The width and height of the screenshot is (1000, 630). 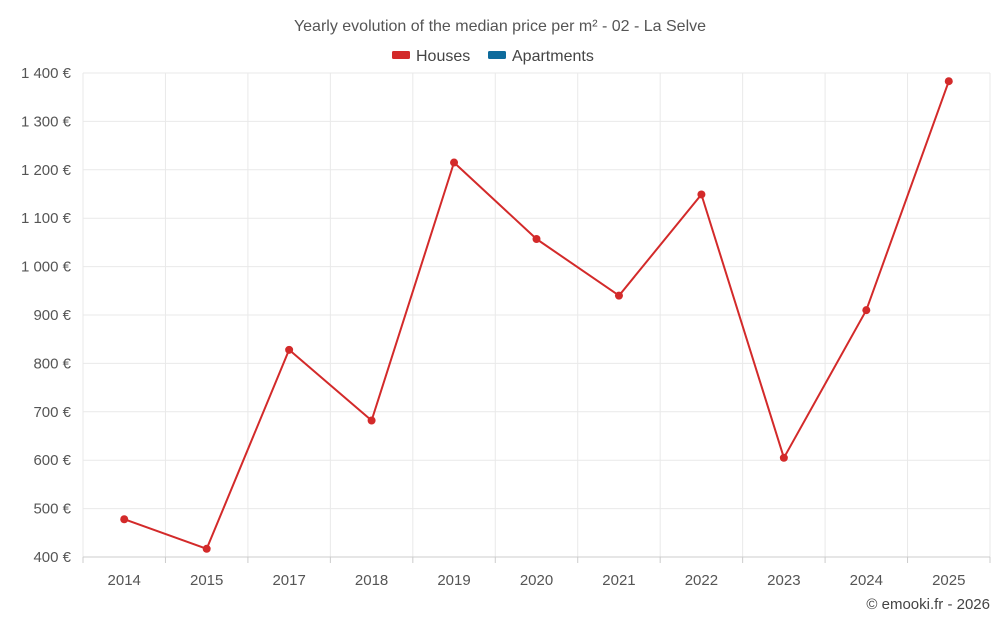 What do you see at coordinates (124, 519) in the screenshot?
I see `data-point-houses-2014` at bounding box center [124, 519].